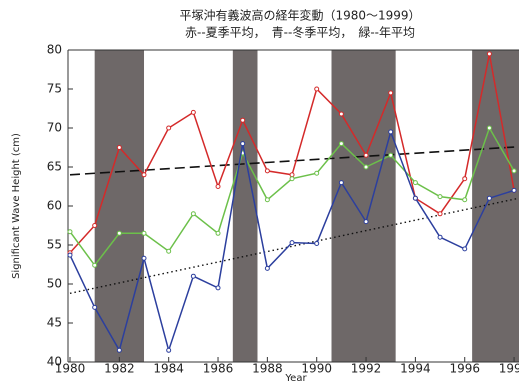 The height and width of the screenshot is (383, 519). What do you see at coordinates (119, 369) in the screenshot?
I see `x-tick-label: 1982` at bounding box center [119, 369].